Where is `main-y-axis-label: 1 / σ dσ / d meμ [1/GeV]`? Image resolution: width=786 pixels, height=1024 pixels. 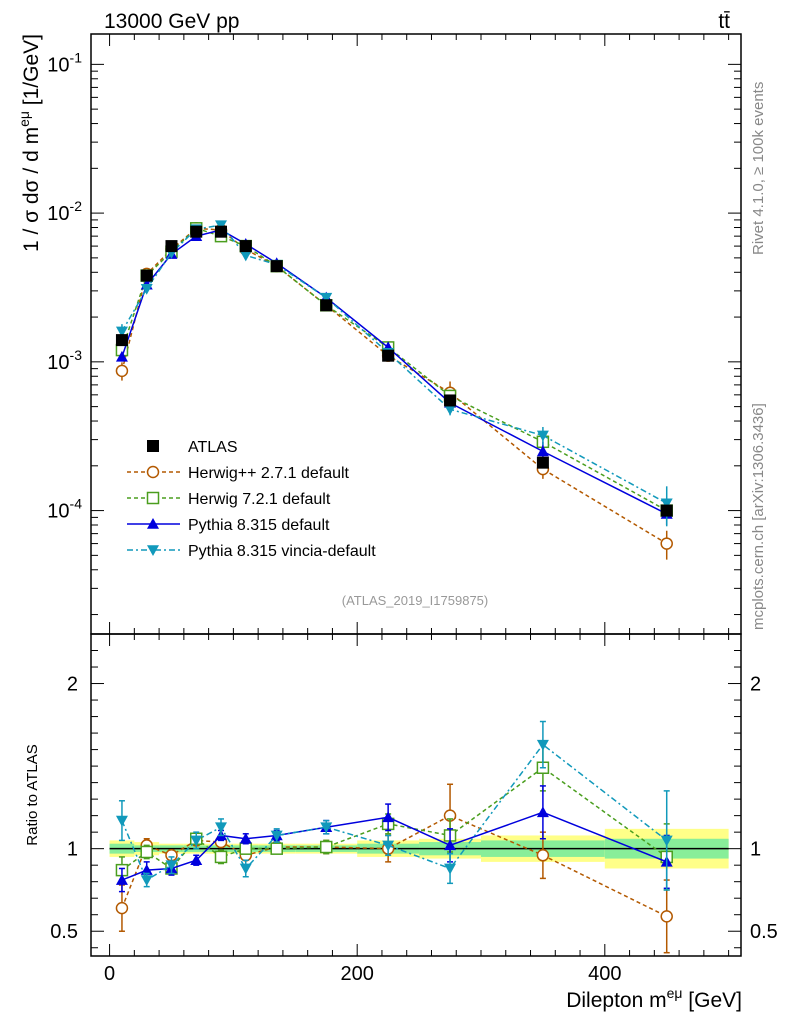 main-y-axis-label: 1 / σ dσ / d meμ [1/GeV] is located at coordinates (29, 143).